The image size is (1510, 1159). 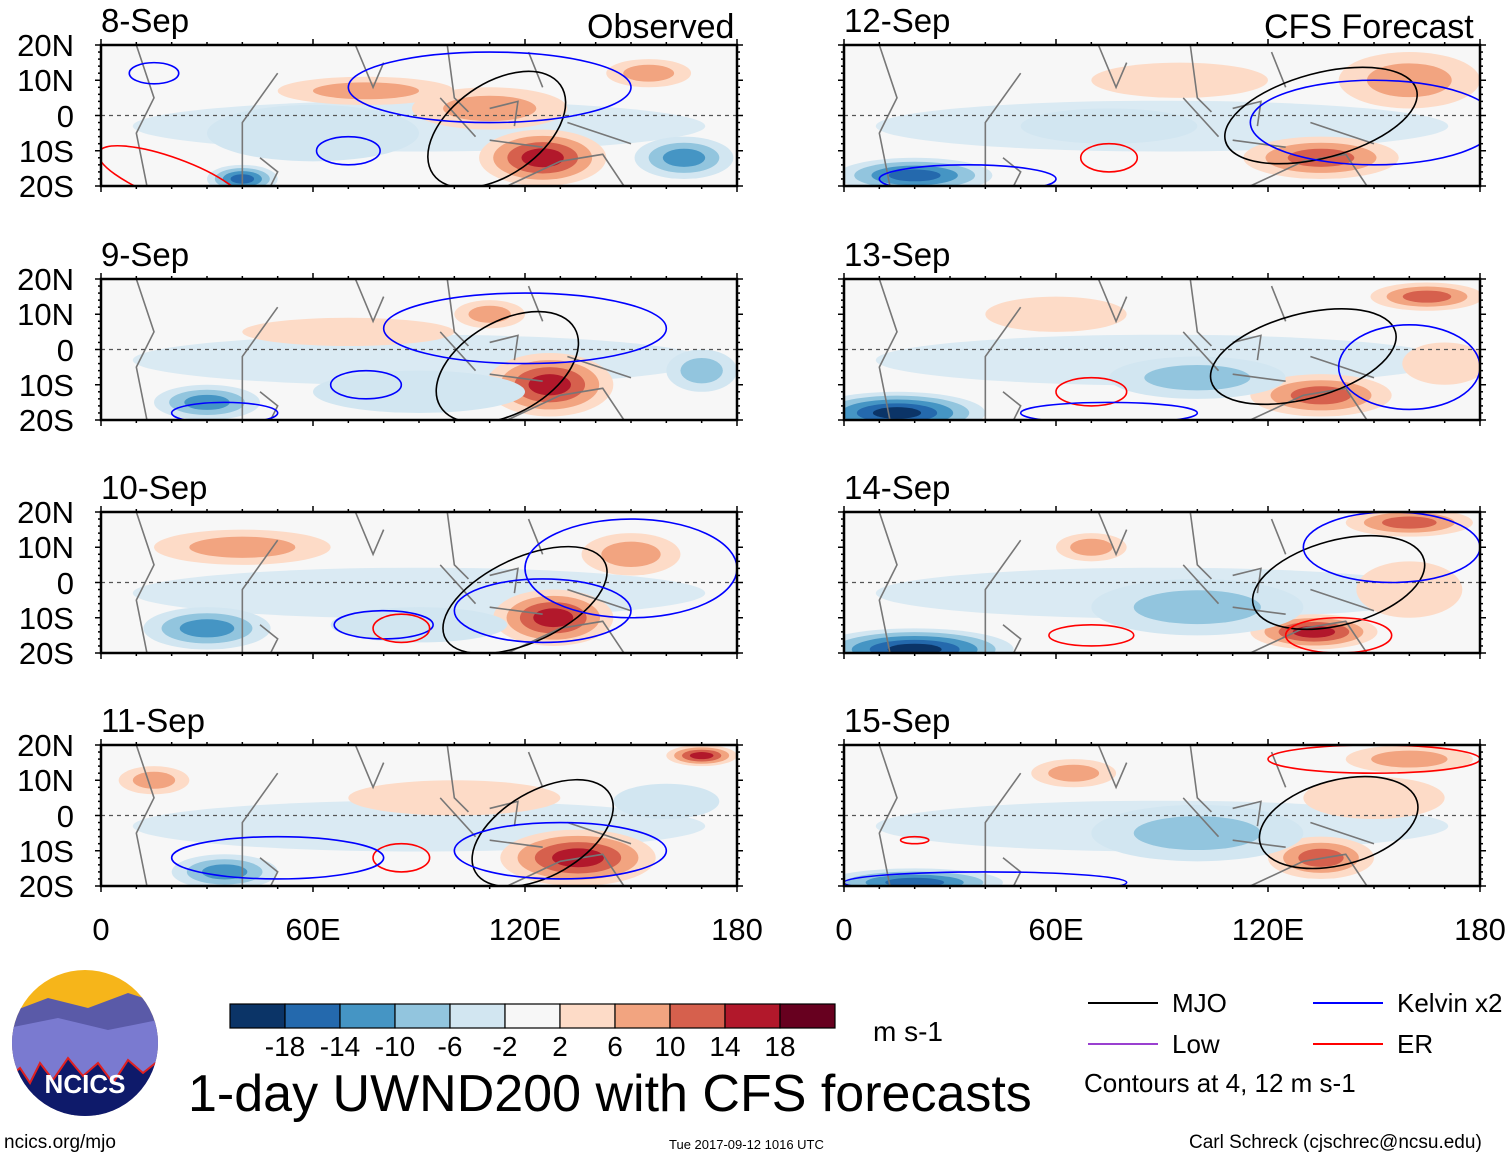 I want to click on map-panel-10-Sep, so click(x=419, y=582).